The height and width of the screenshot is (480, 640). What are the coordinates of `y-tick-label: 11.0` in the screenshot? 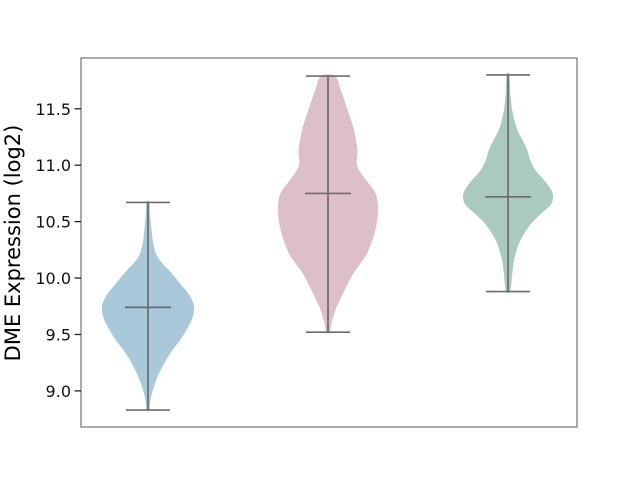 It's located at (53, 165).